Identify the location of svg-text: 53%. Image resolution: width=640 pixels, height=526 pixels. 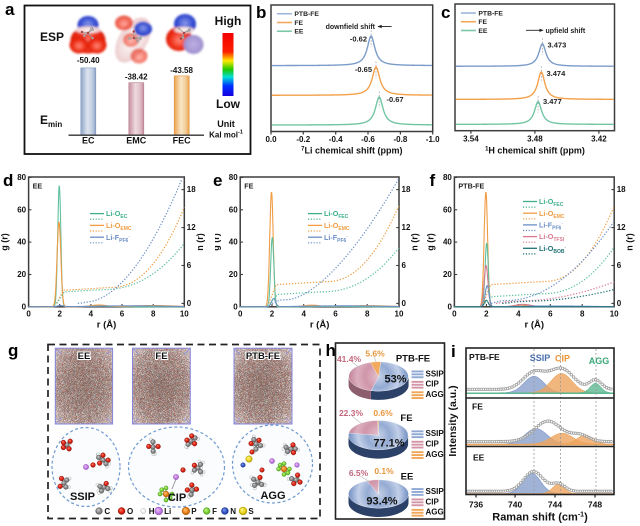
(395, 380).